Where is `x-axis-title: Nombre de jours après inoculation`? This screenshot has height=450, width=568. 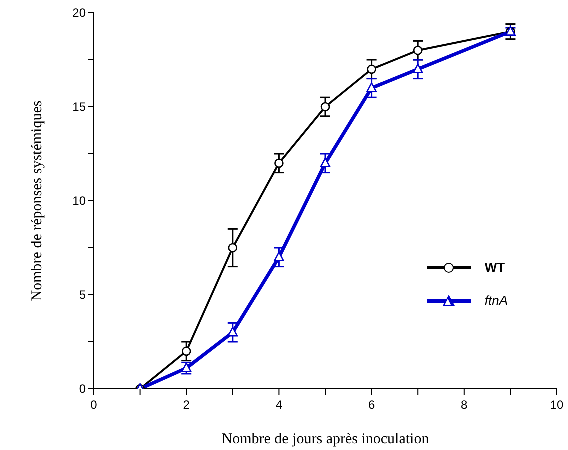
x-axis-title: Nombre de jours après inoculation is located at coordinates (326, 440).